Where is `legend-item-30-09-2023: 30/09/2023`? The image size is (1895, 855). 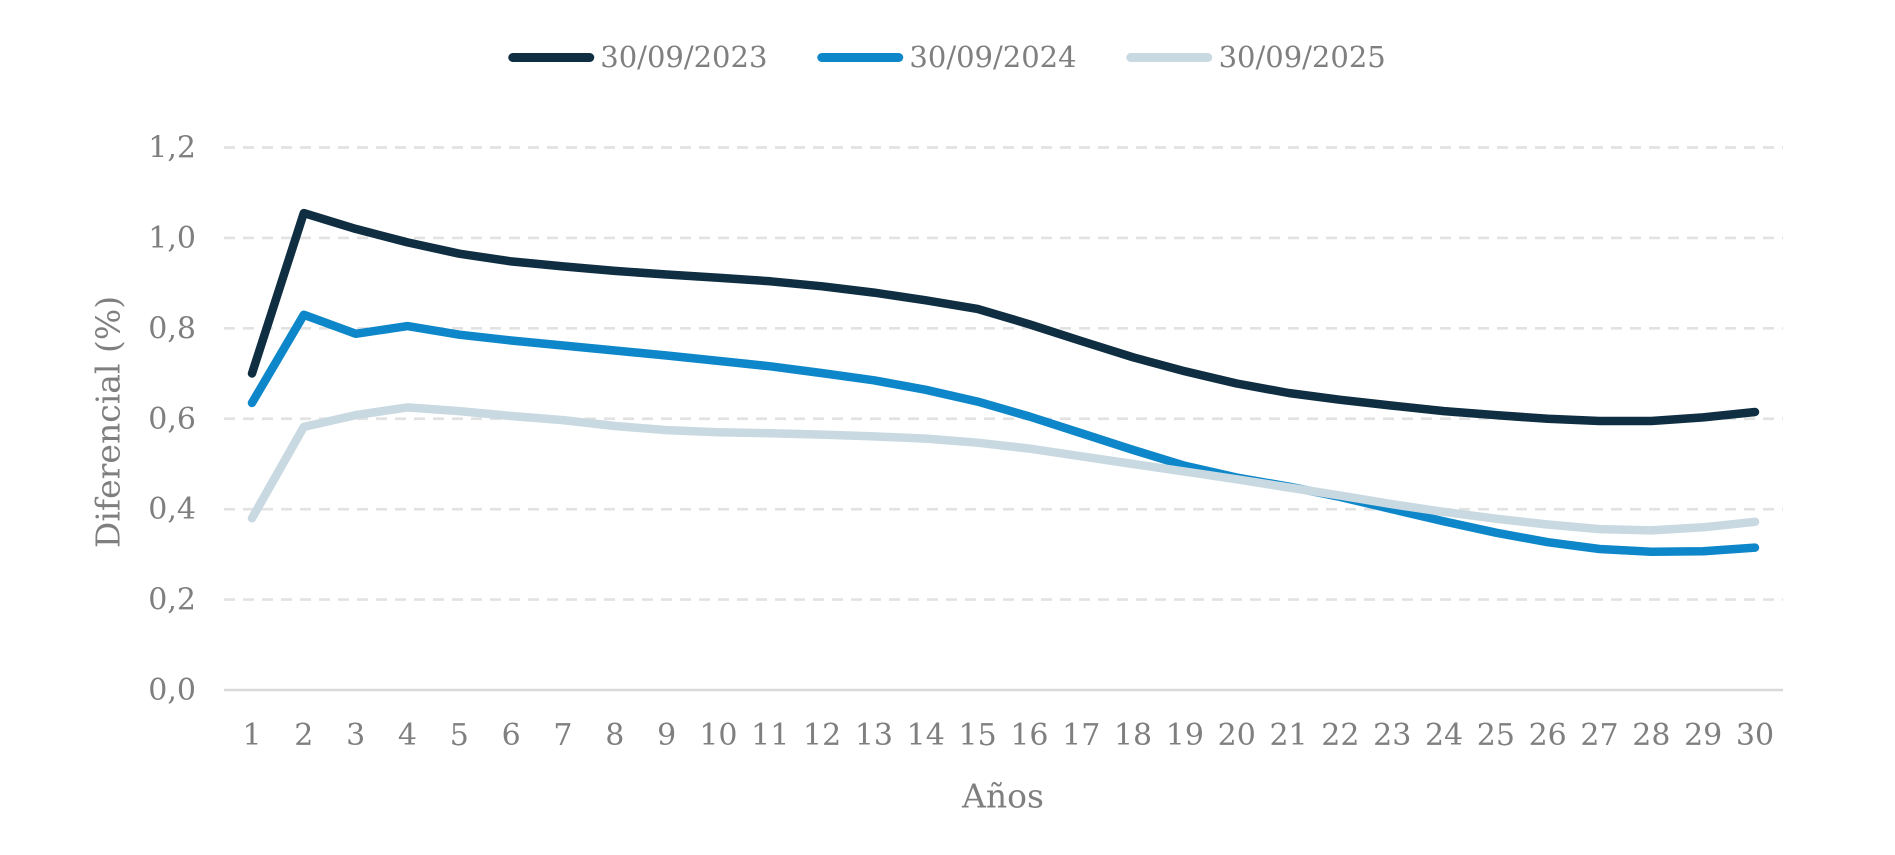
legend-item-30-09-2023: 30/09/2023 is located at coordinates (637, 57).